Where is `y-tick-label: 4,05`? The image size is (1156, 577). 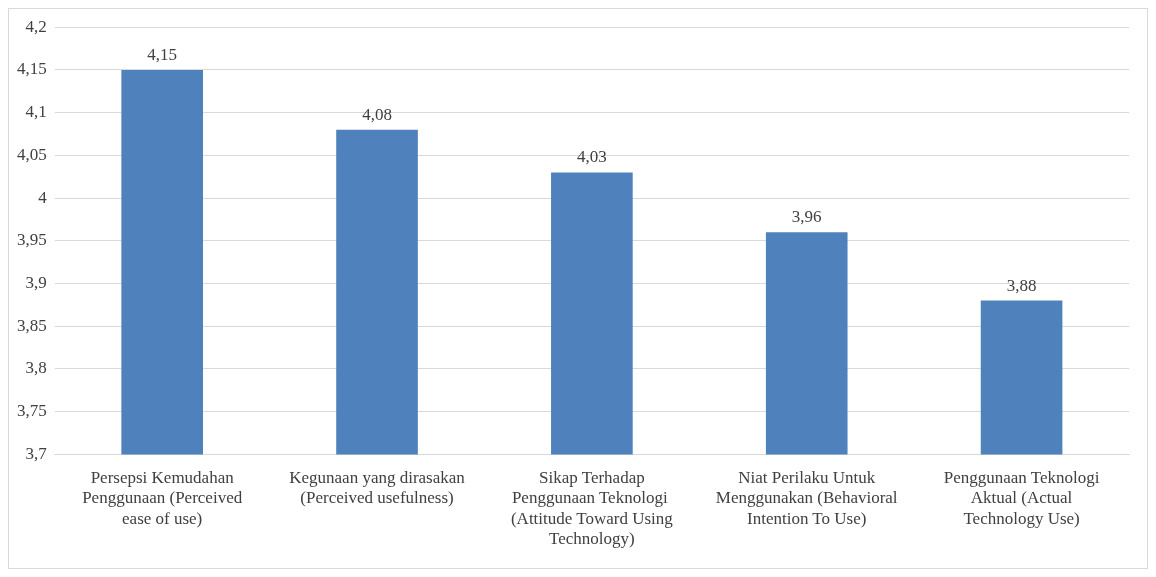 y-tick-label: 4,05 is located at coordinates (32, 154).